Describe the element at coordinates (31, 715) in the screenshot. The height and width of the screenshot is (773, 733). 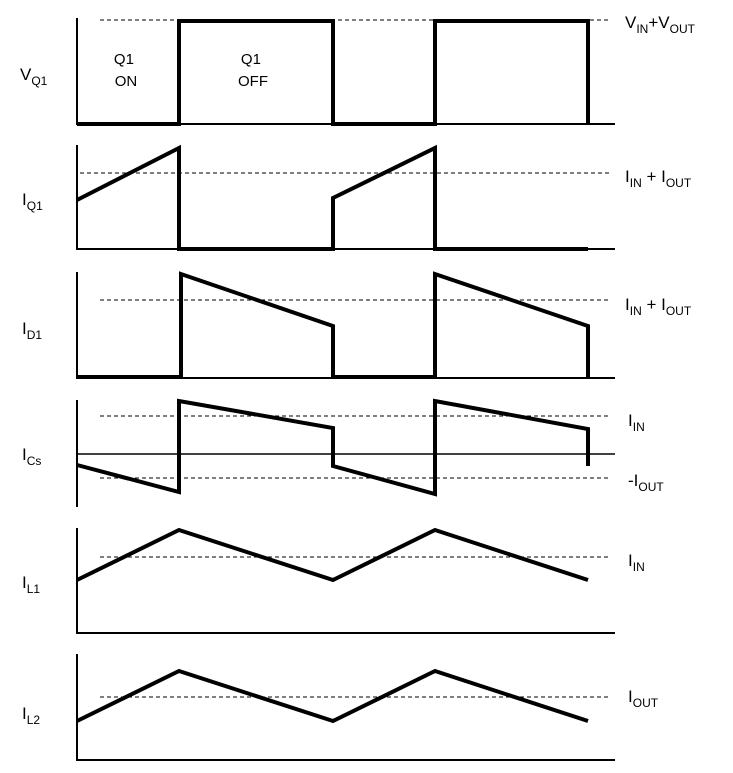
I see `il2-label: IL2` at that location.